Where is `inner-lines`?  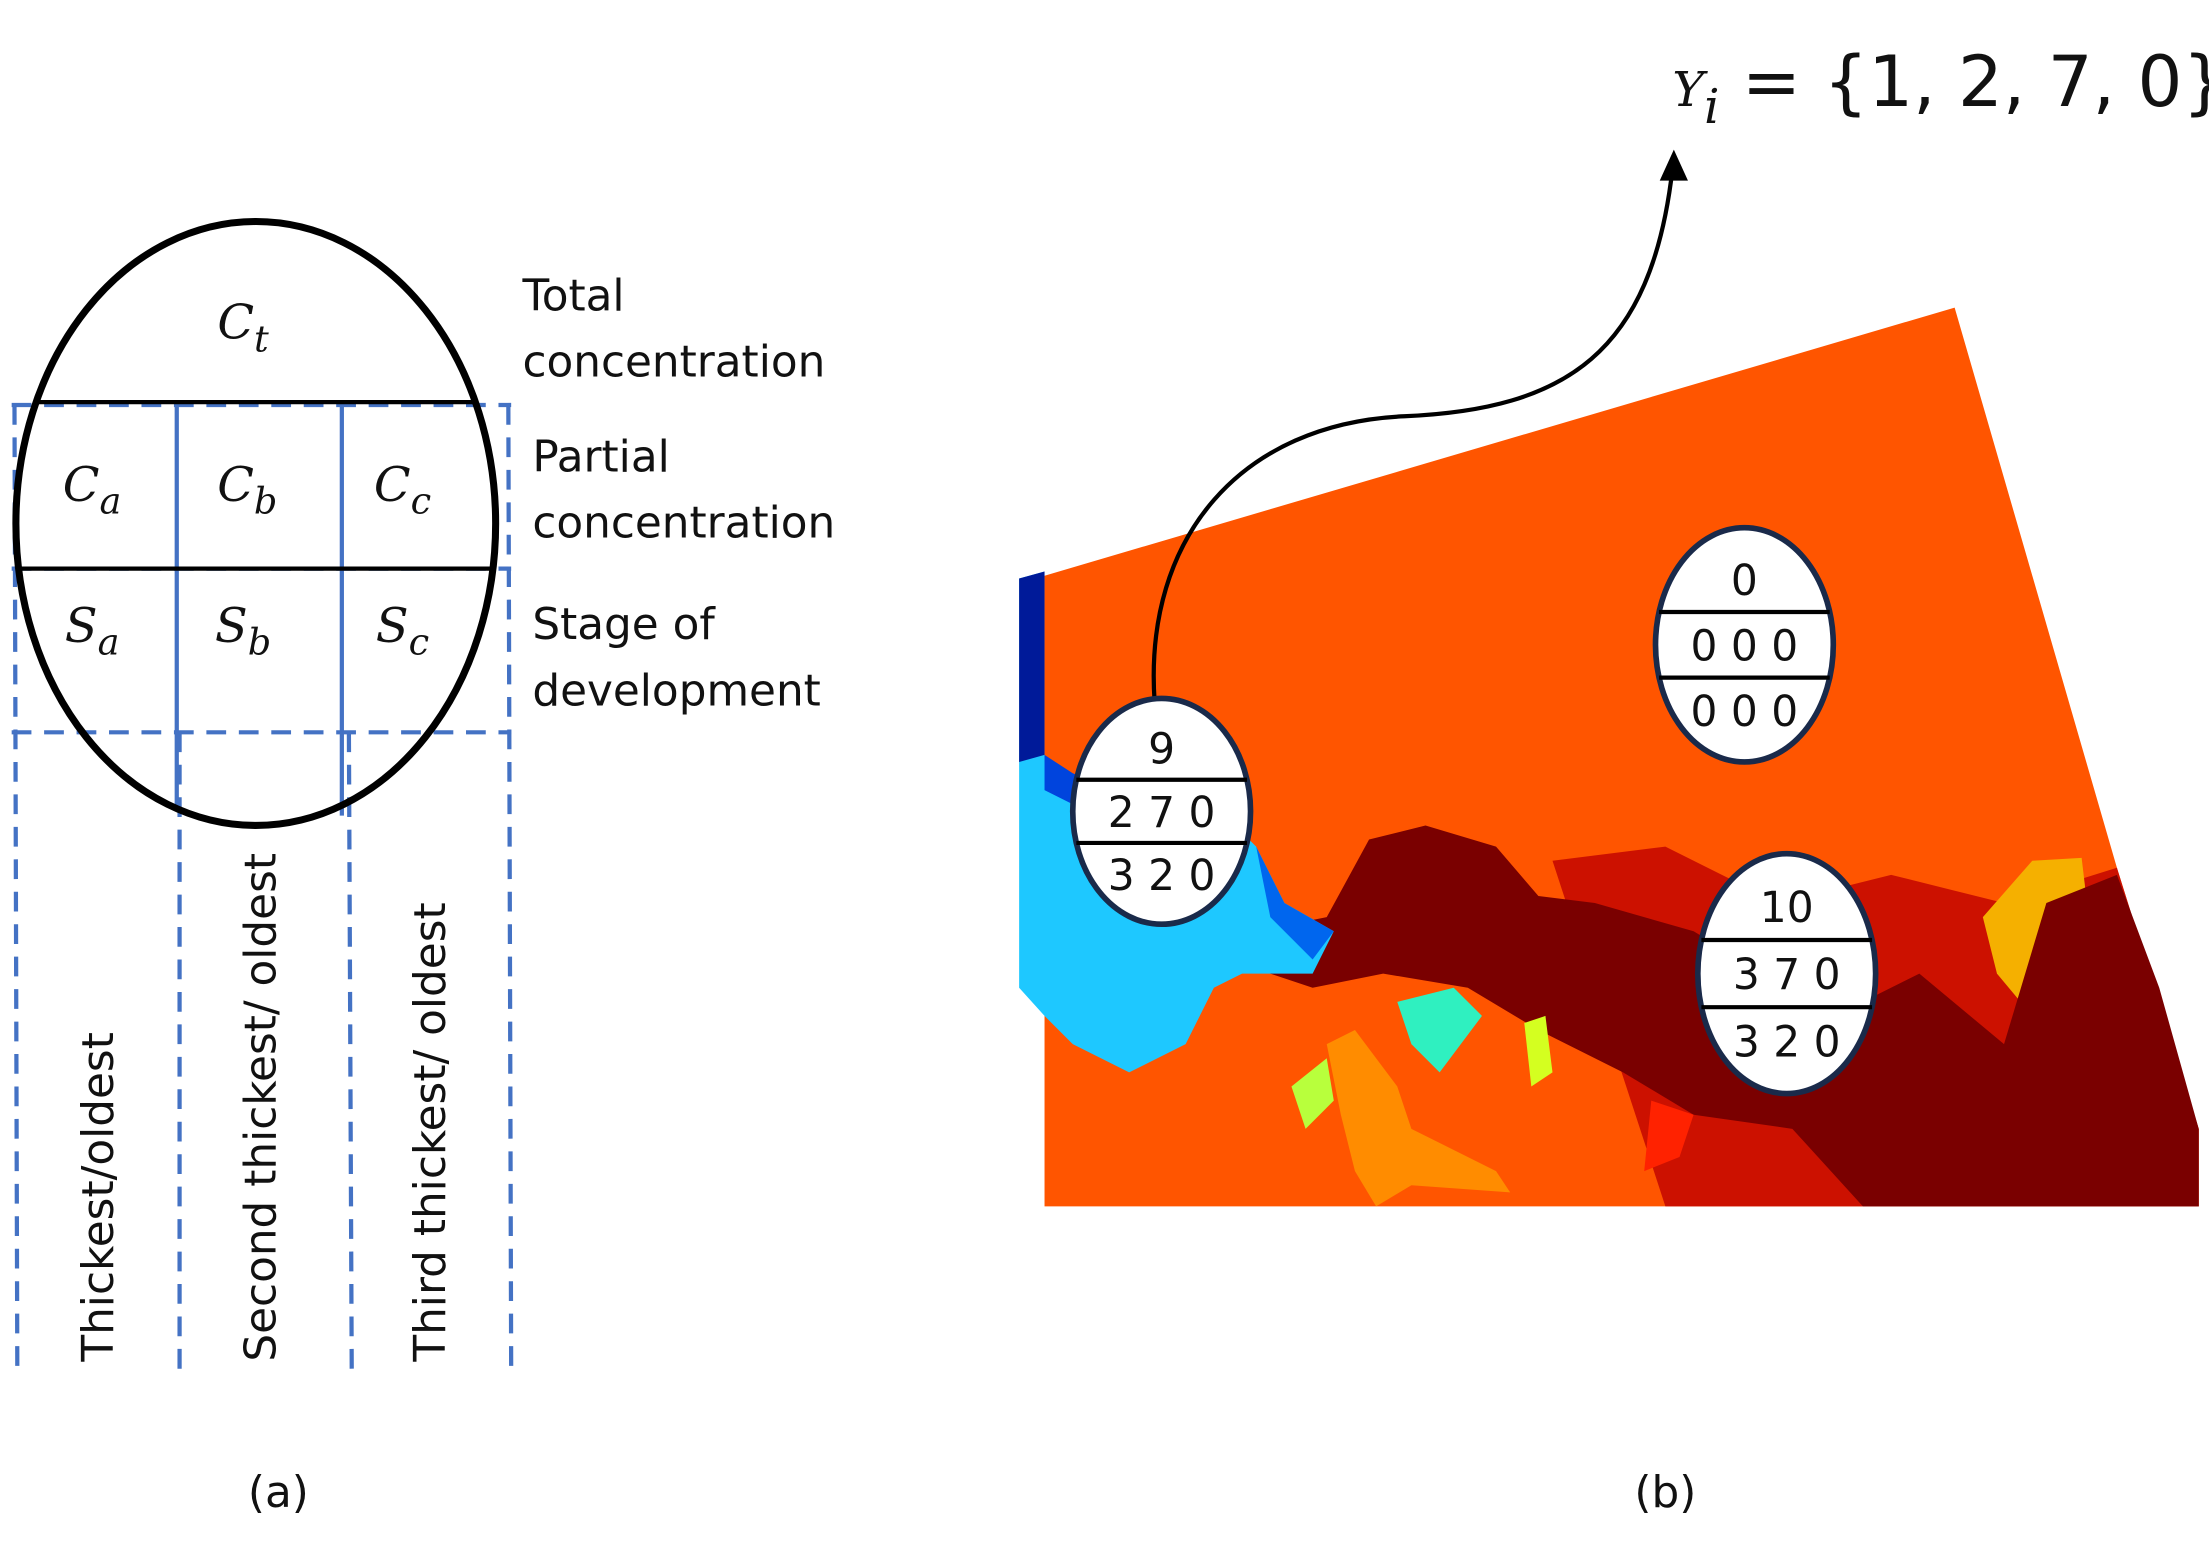 inner-lines is located at coordinates (259, 610).